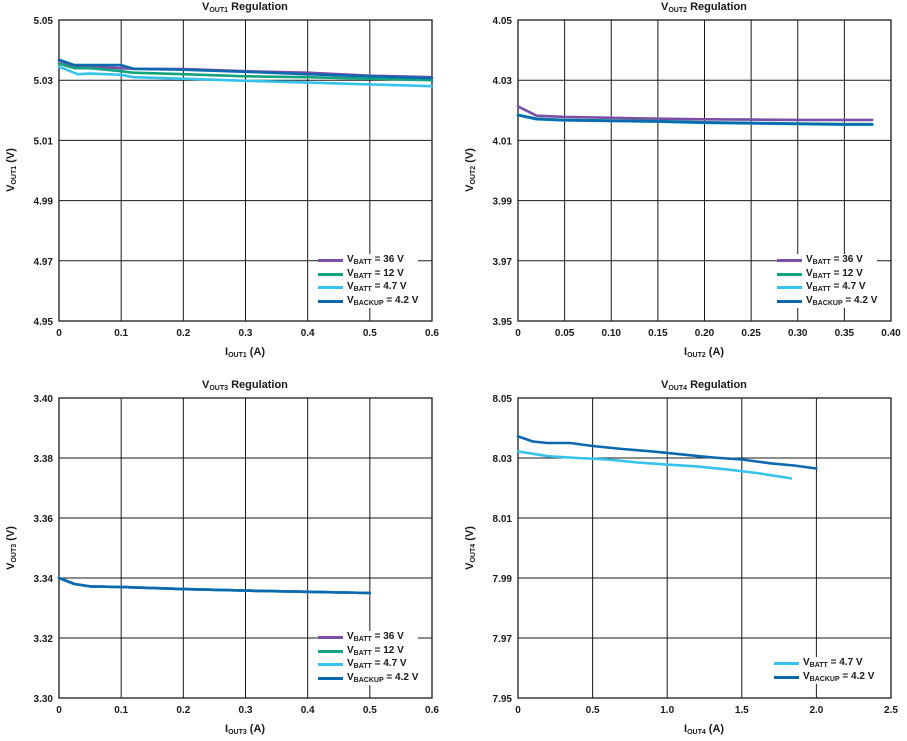  What do you see at coordinates (503, 519) in the screenshot?
I see `y-tick-label: 8.01` at bounding box center [503, 519].